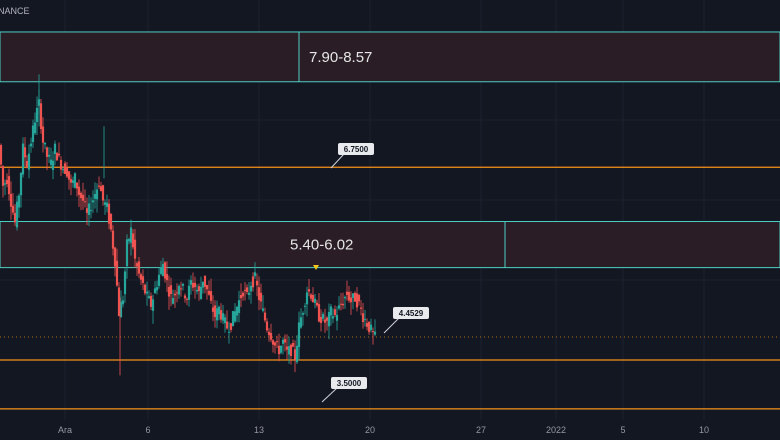 Image resolution: width=780 pixels, height=440 pixels. I want to click on callout-box, so click(349, 383).